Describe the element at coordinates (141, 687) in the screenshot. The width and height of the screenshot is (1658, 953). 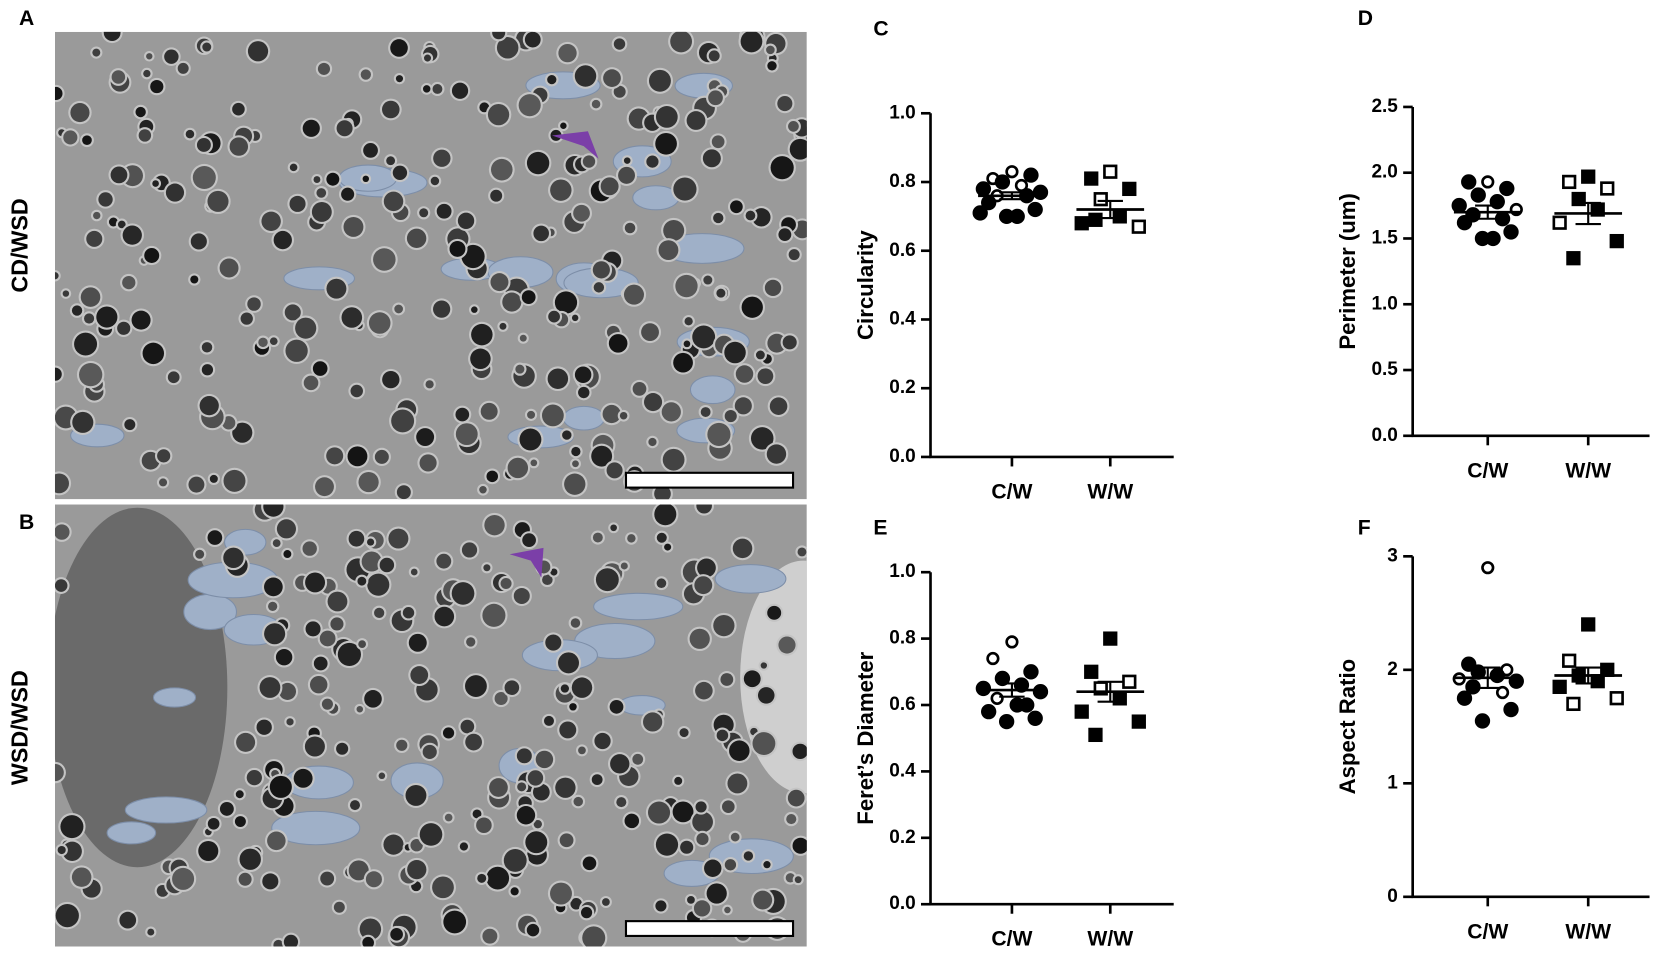
I see `nucleus` at that location.